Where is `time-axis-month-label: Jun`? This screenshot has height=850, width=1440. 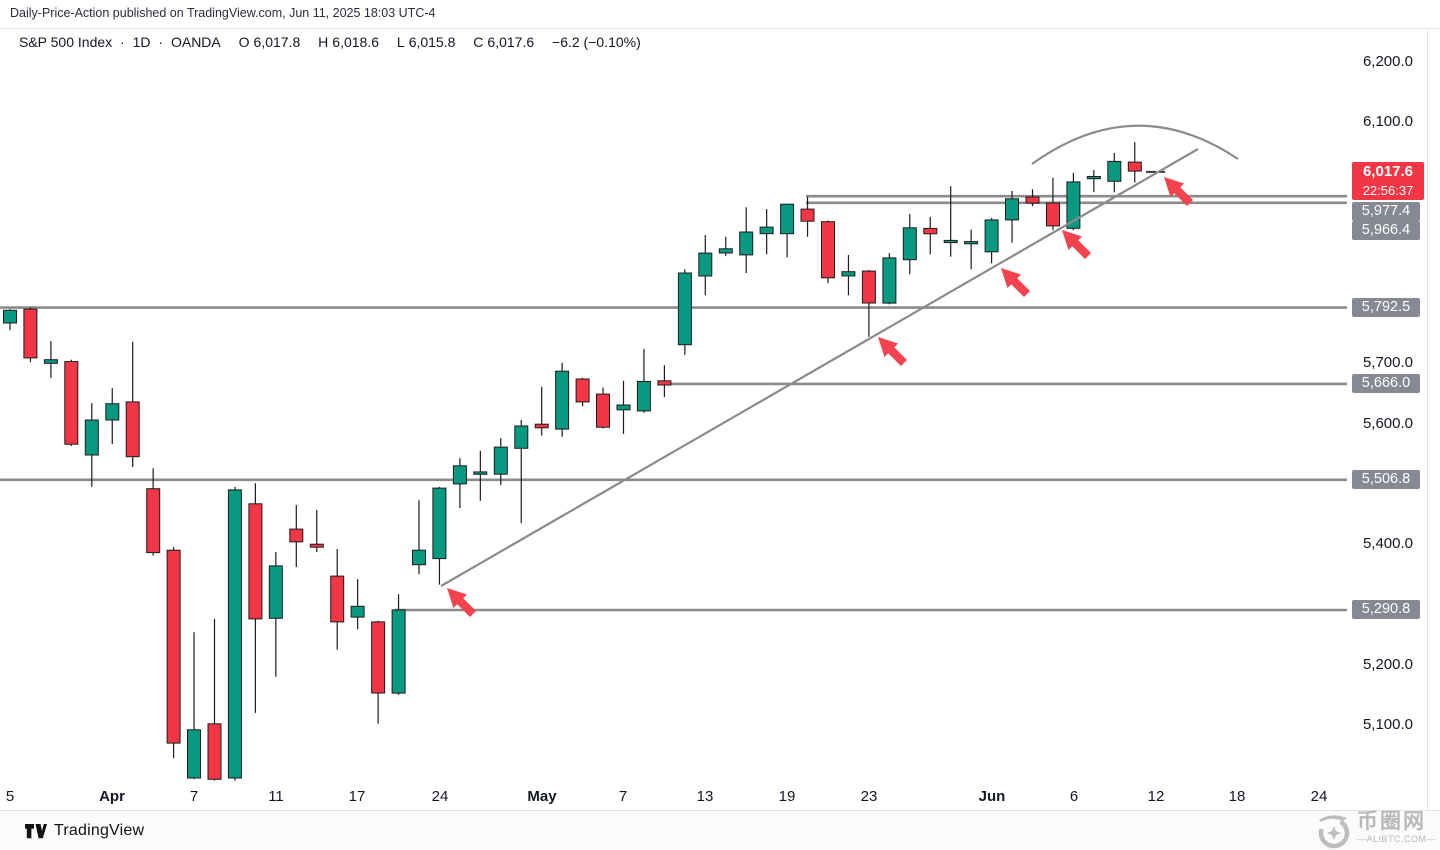
time-axis-month-label: Jun is located at coordinates (992, 796).